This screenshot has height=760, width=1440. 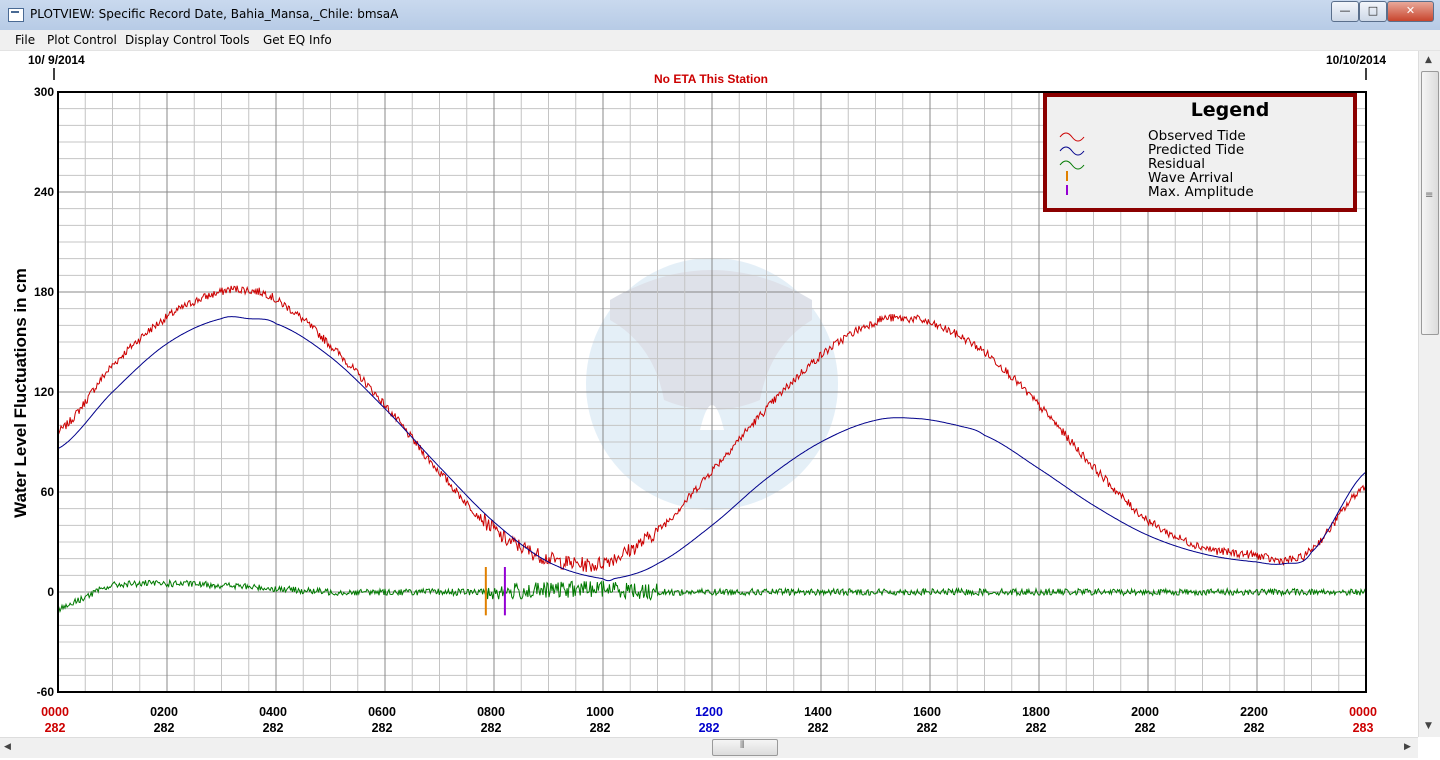 What do you see at coordinates (1145, 712) in the screenshot?
I see `x-tick-time-label: 2000` at bounding box center [1145, 712].